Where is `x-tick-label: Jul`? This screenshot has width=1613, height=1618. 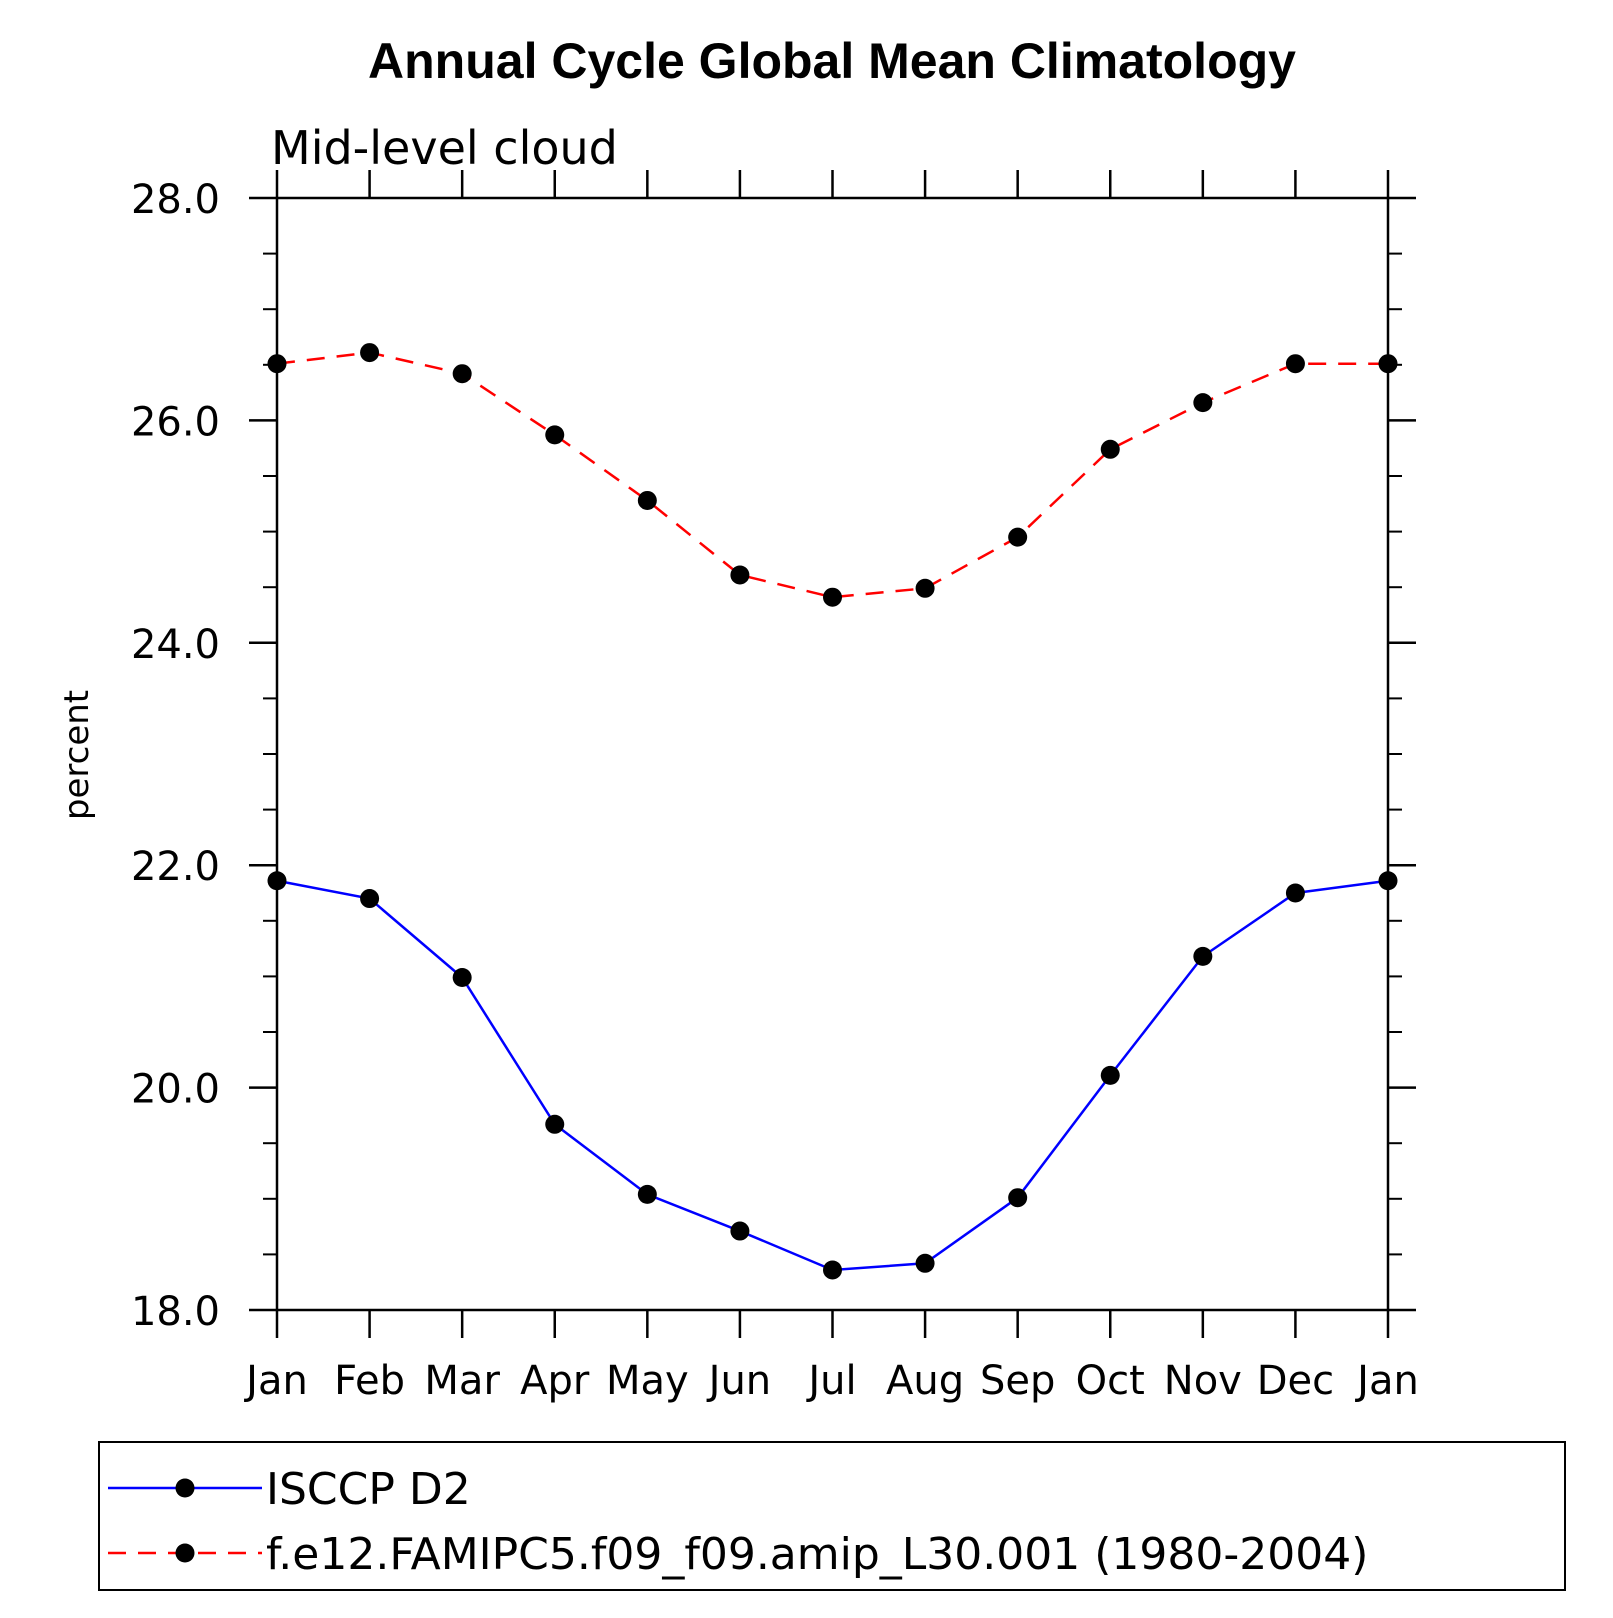 x-tick-label: Jul is located at coordinates (830, 1381).